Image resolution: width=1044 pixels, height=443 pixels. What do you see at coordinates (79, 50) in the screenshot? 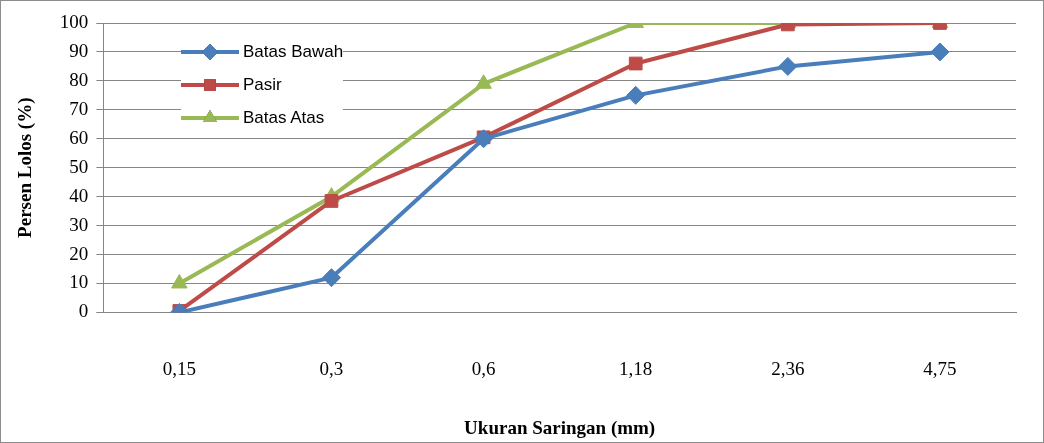
I see `y-tick-label: 90` at bounding box center [79, 50].